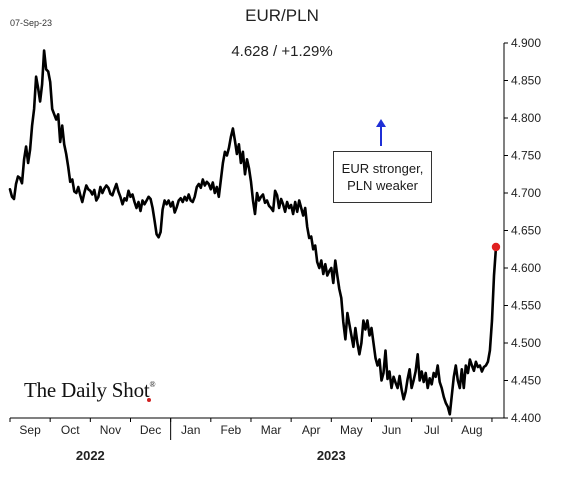  Describe the element at coordinates (381, 123) in the screenshot. I see `up-arrow-icon` at that location.